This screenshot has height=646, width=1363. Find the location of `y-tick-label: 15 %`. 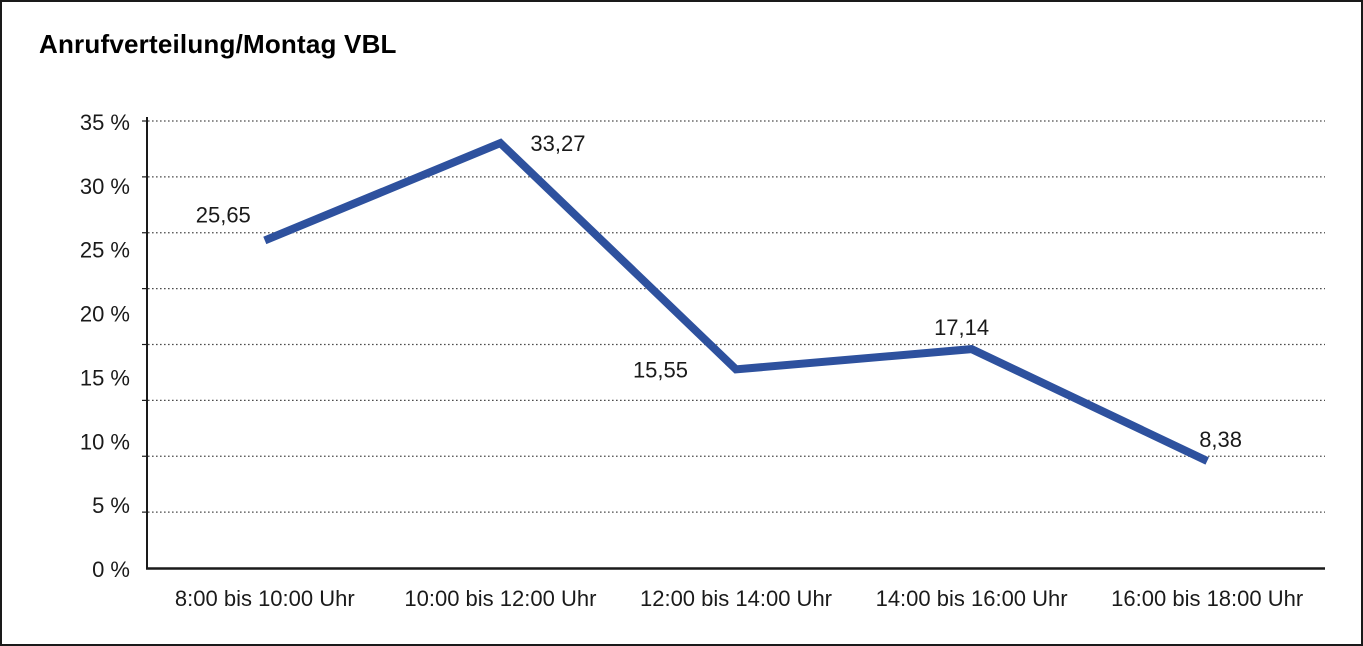

y-tick-label: 15 % is located at coordinates (105, 377).